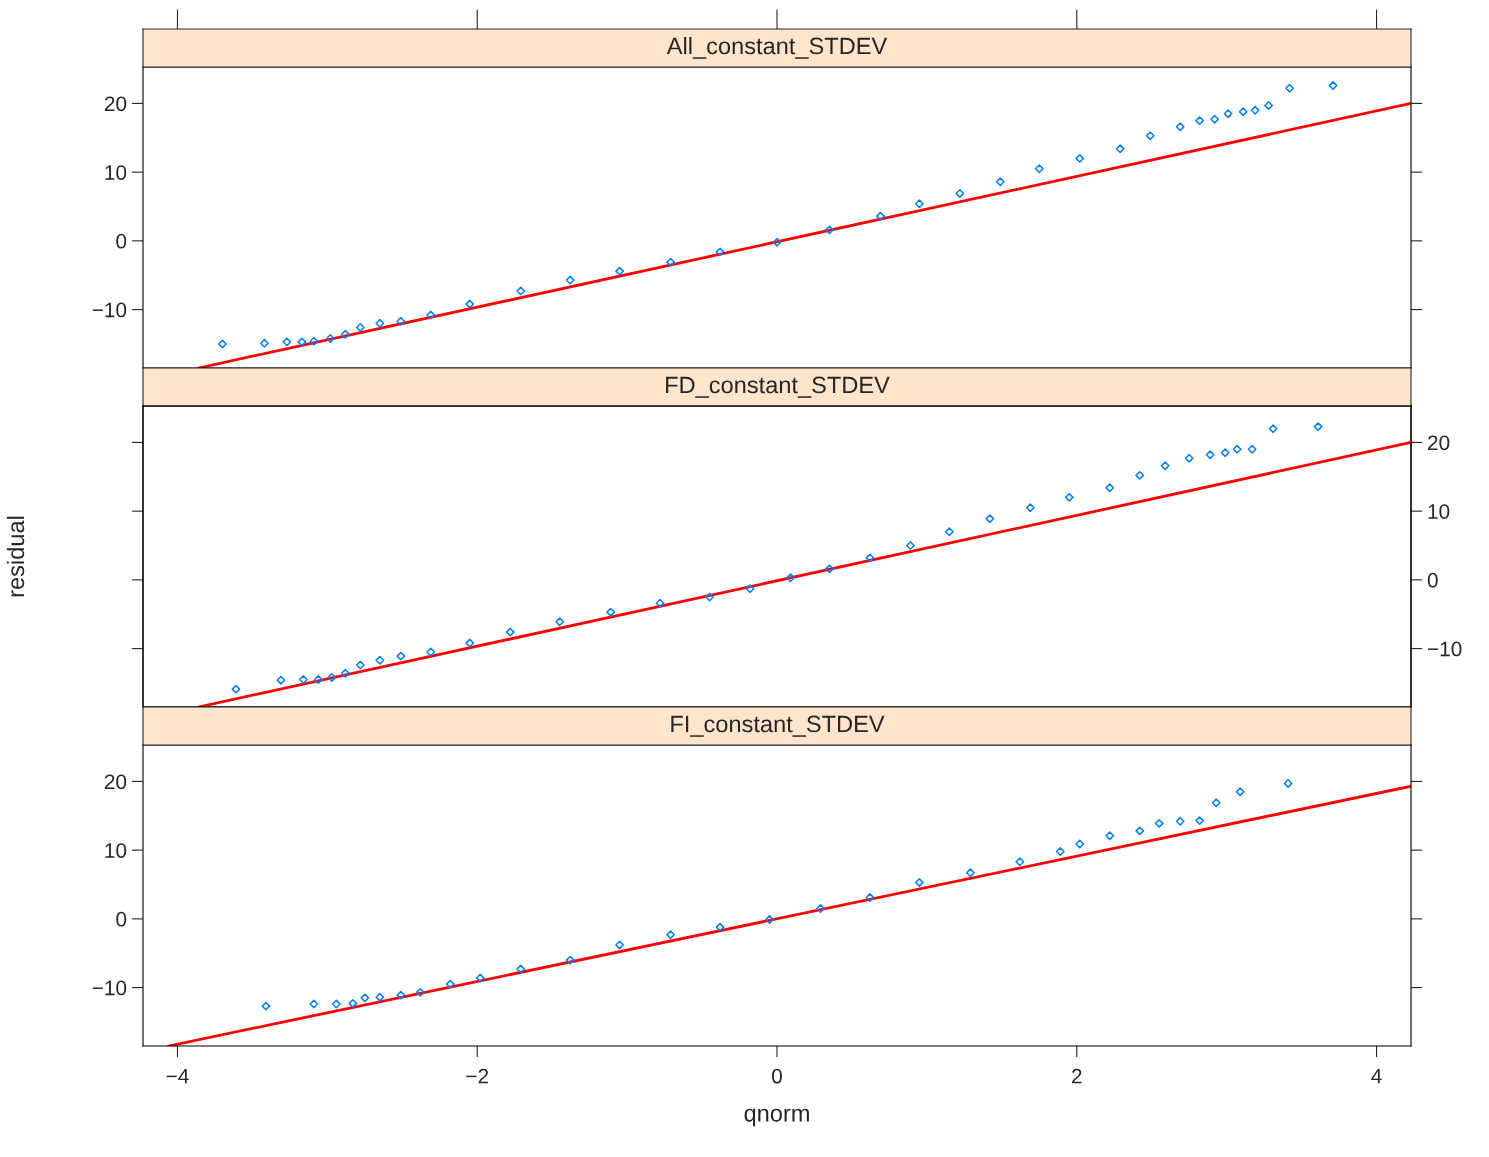 This screenshot has height=1157, width=1489. I want to click on x-tick-label: 0, so click(777, 1076).